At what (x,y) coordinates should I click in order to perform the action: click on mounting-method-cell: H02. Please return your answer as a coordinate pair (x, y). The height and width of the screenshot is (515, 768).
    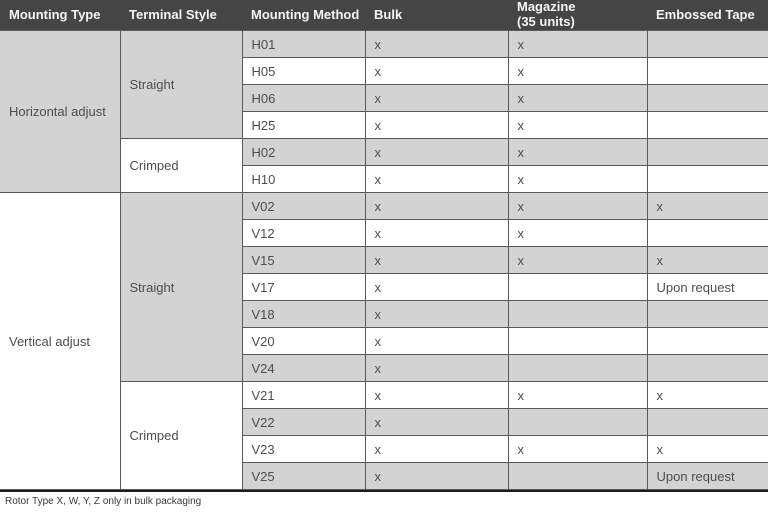
    Looking at the image, I should click on (303, 152).